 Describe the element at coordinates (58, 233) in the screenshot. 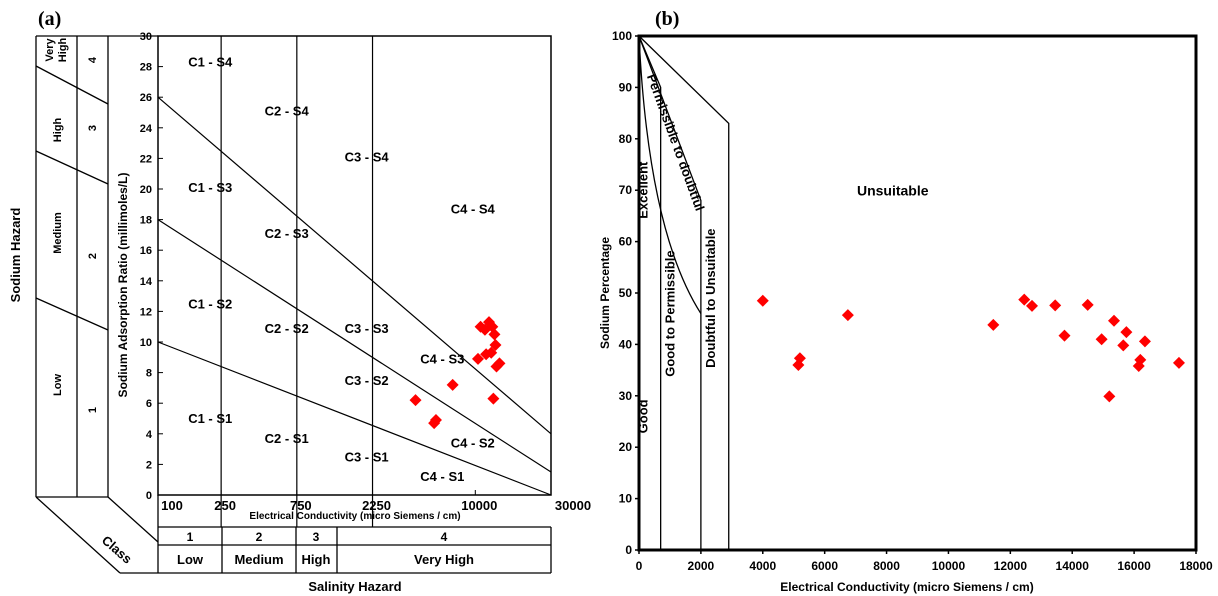

I see `sodium-class-name-2: Medium` at that location.